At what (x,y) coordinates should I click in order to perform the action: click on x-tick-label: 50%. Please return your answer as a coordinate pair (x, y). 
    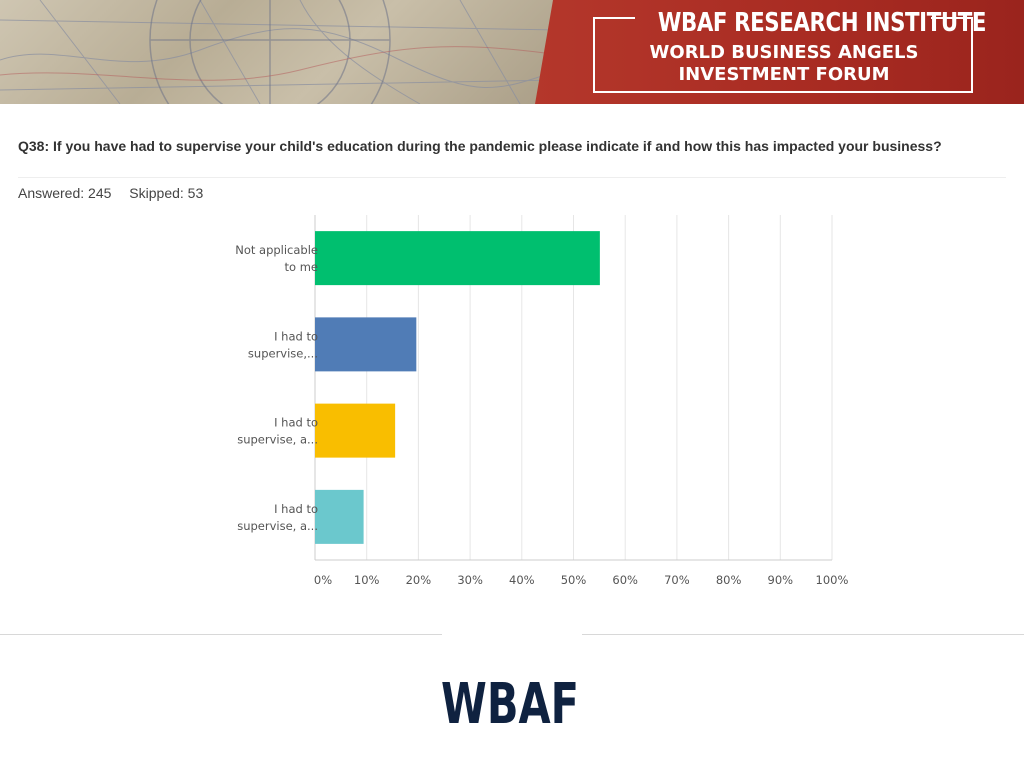
    Looking at the image, I should click on (574, 580).